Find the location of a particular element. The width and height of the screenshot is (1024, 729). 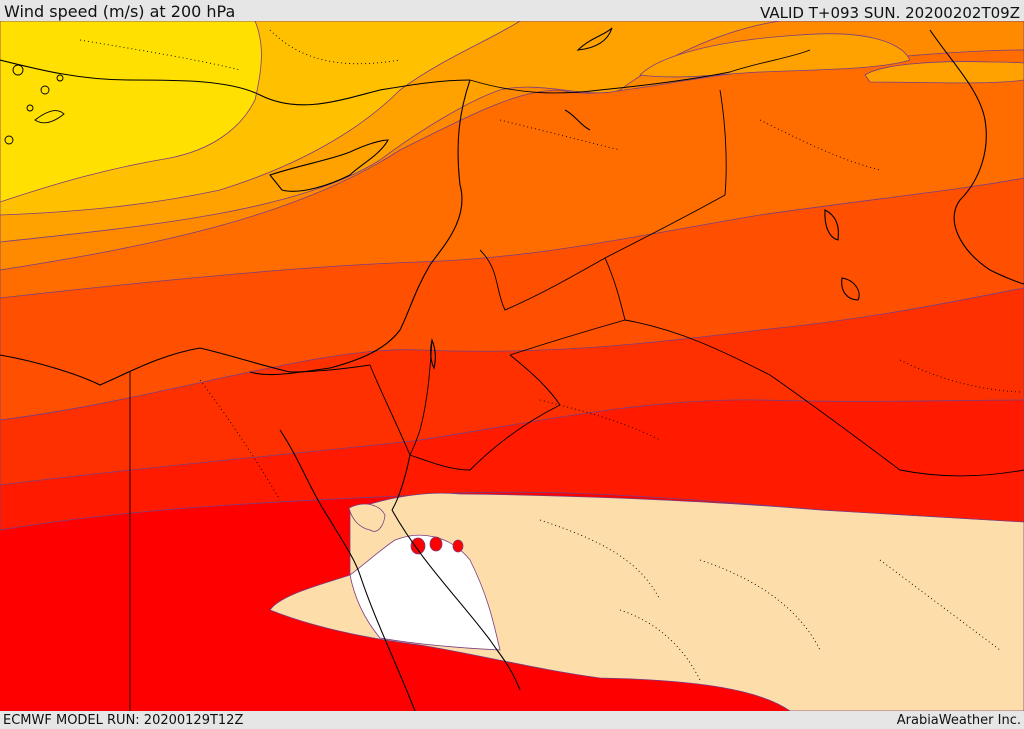

gulf-of-suez is located at coordinates (320, 502).